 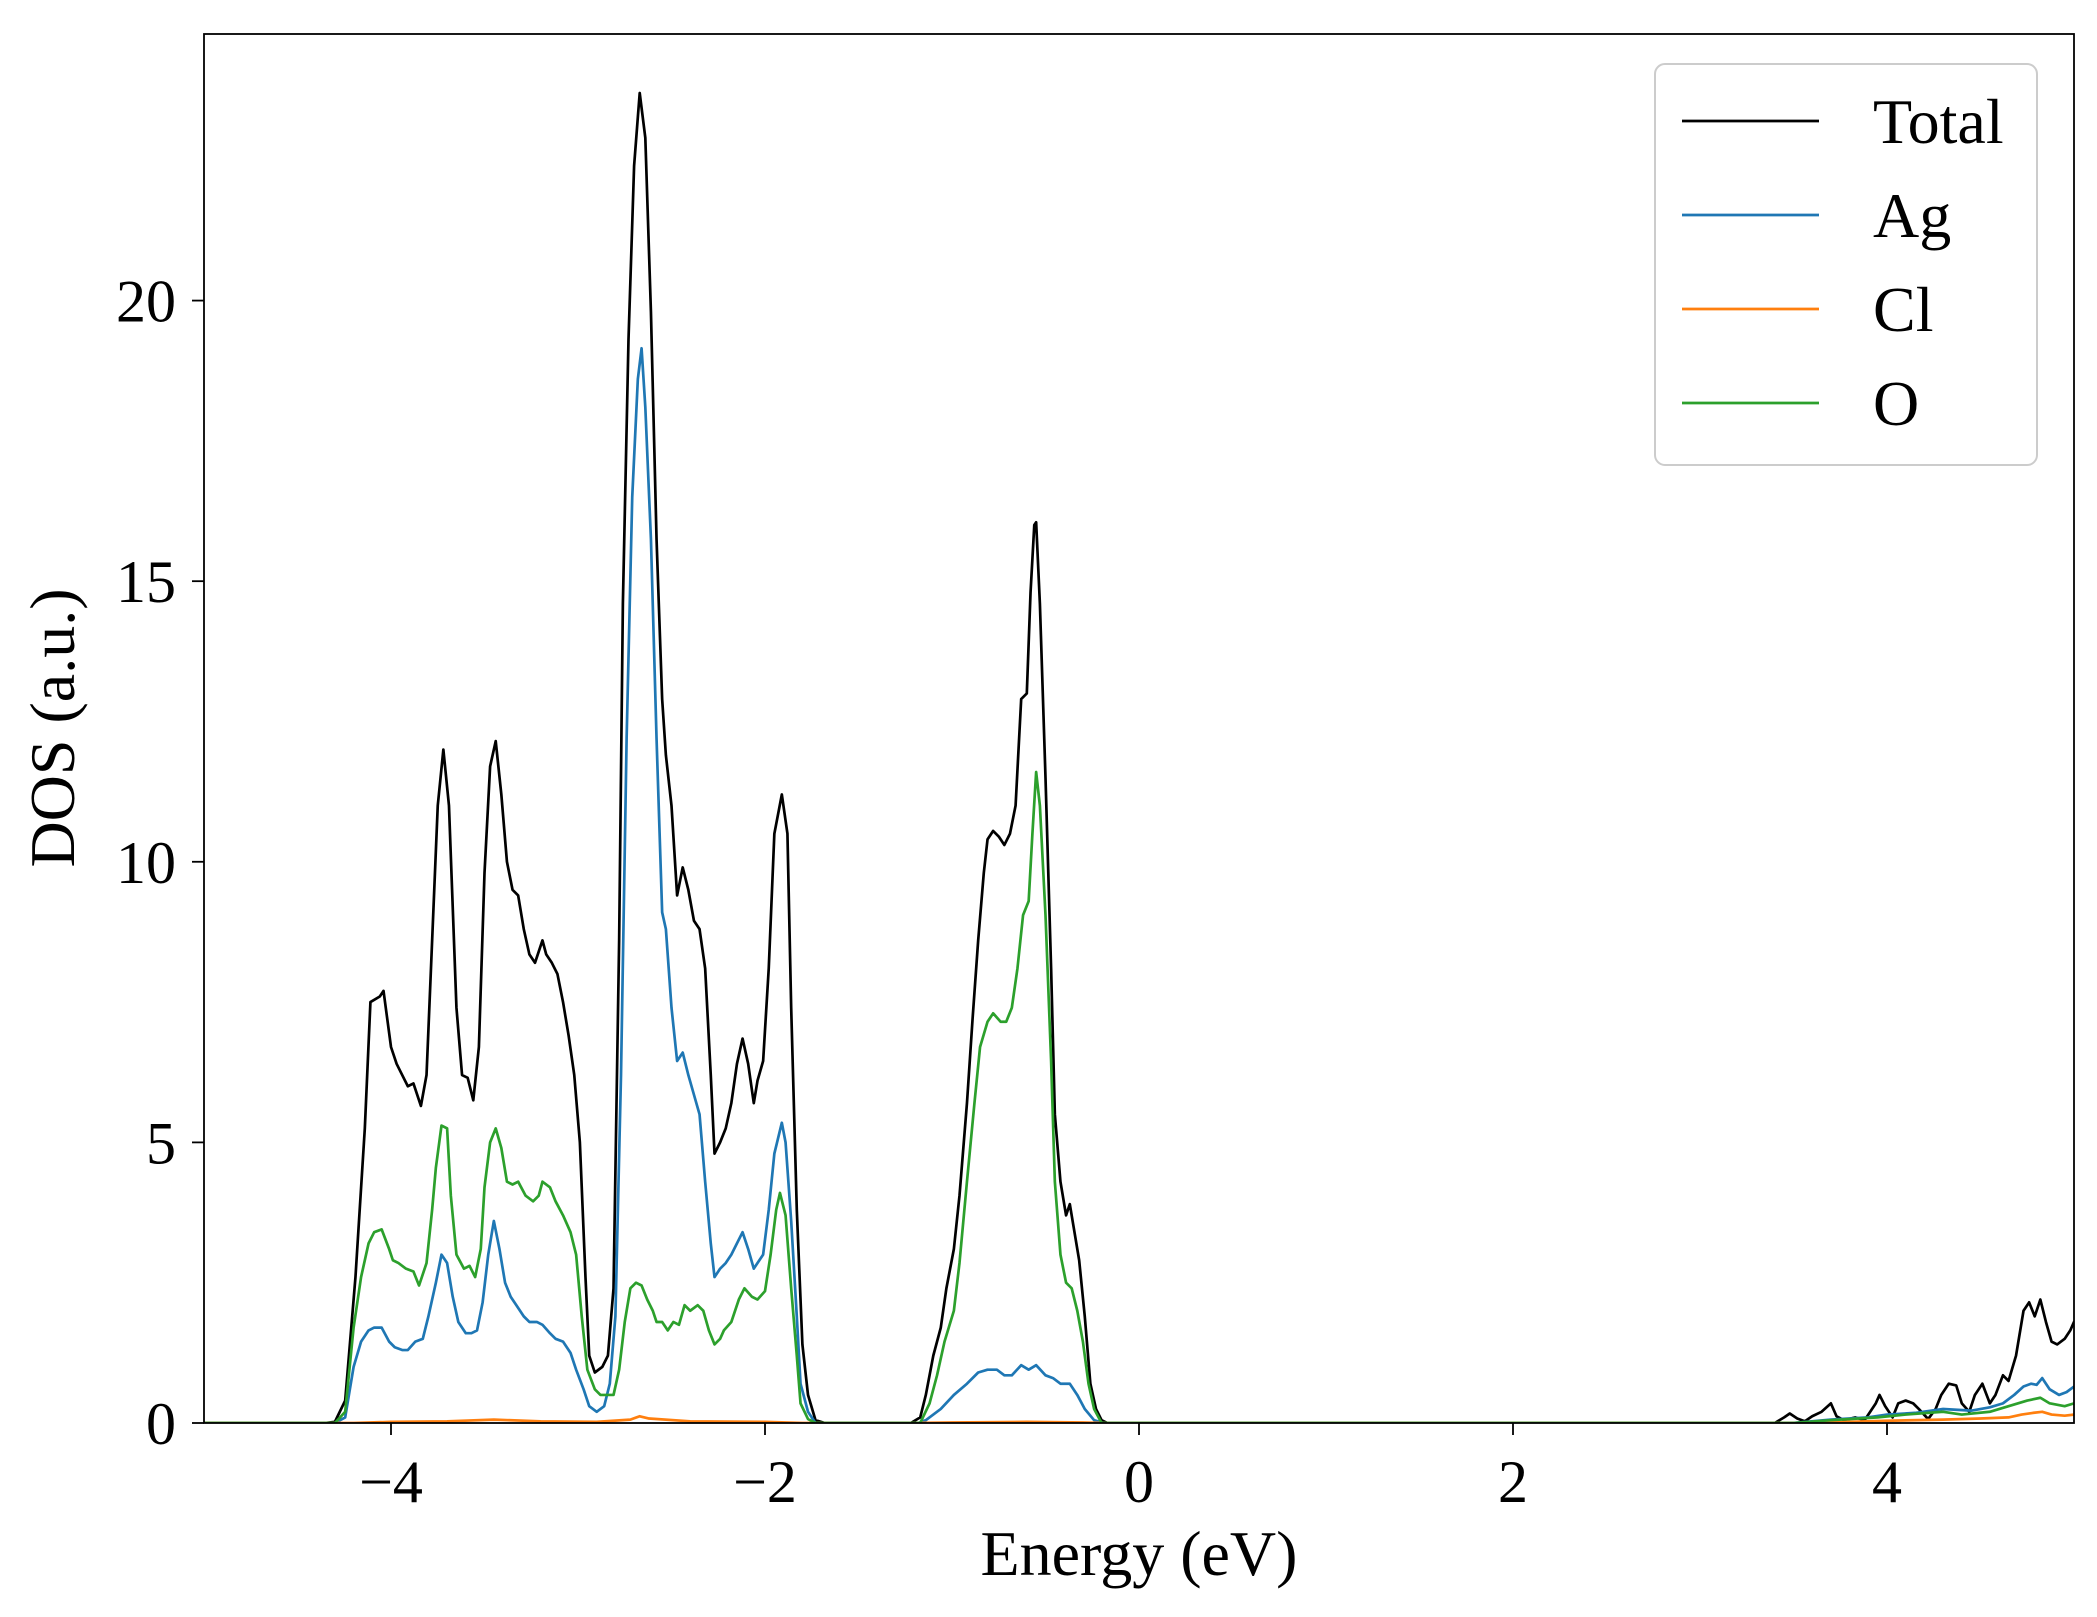 I want to click on x-tick-label: −2, so click(x=765, y=1482).